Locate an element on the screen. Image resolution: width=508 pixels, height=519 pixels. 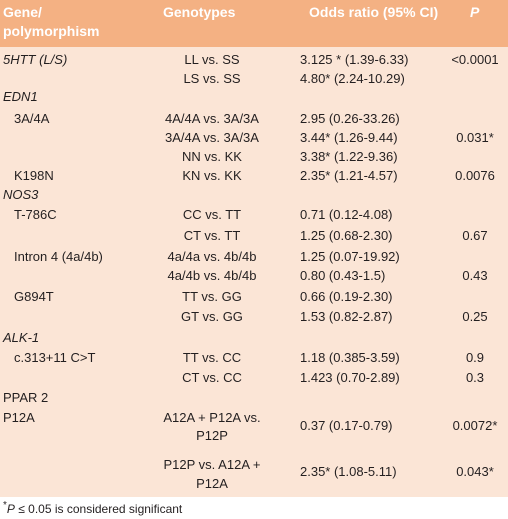
odds-ratio-cell: 1.25 (0.68-2.30) is located at coordinates (346, 235).